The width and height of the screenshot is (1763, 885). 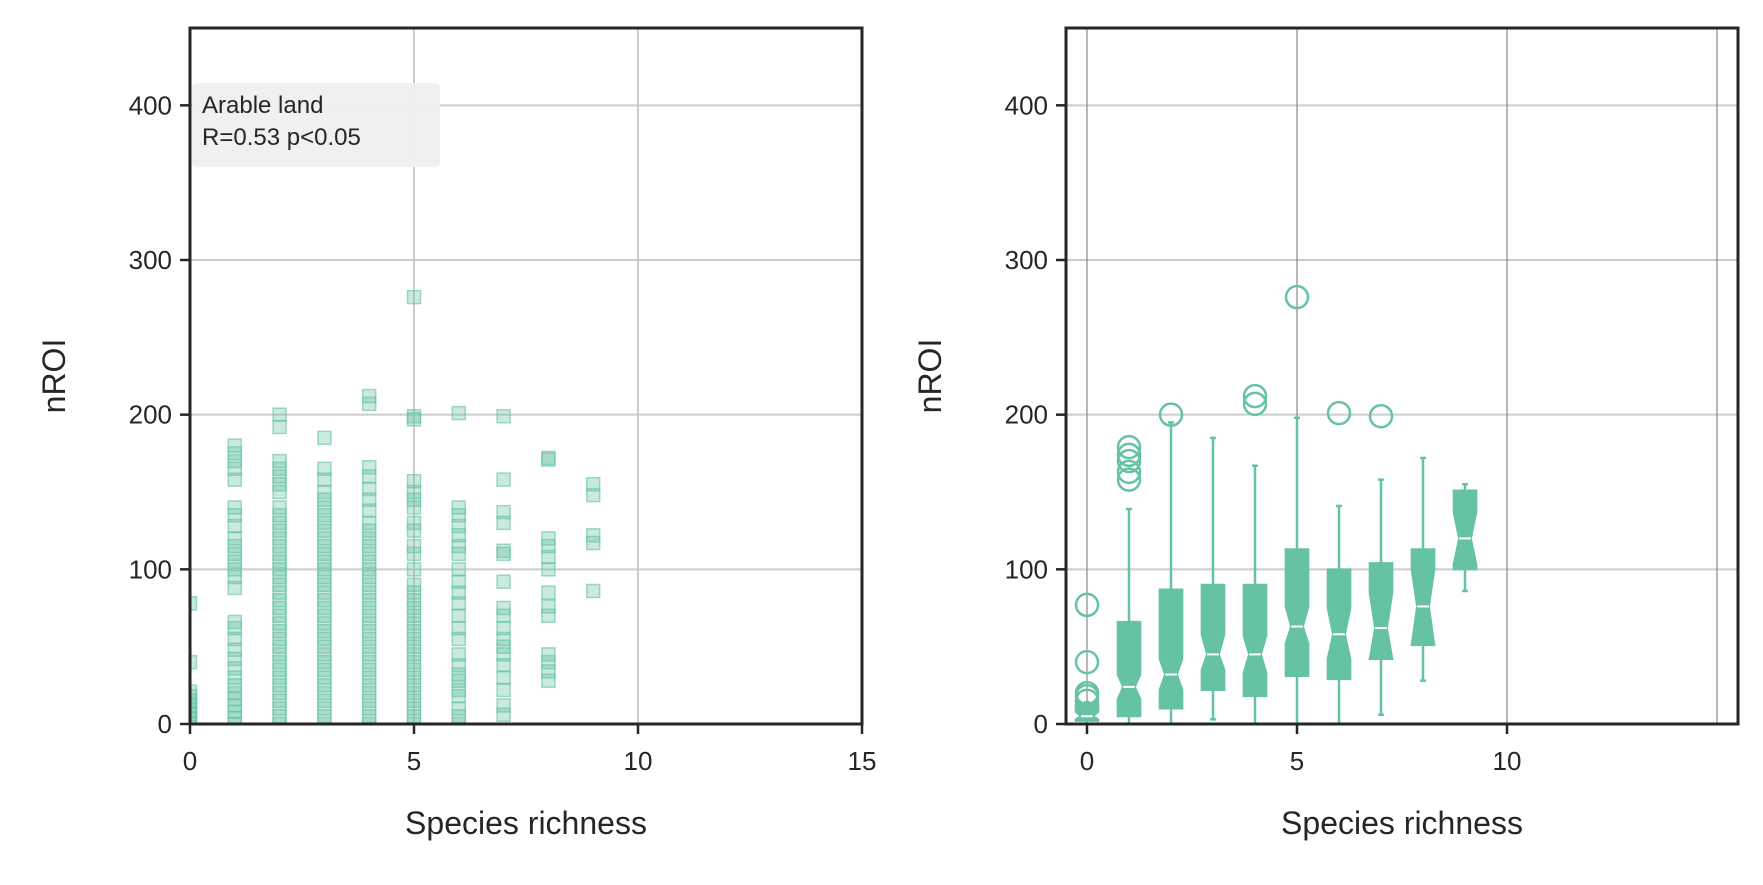 I want to click on y-tick-label: 0, so click(x=1041, y=724).